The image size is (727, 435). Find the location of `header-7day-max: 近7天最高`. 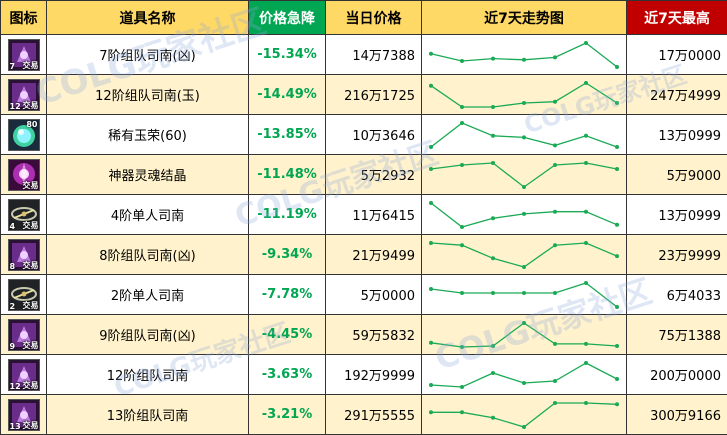

header-7day-max: 近7天最高 is located at coordinates (677, 18).